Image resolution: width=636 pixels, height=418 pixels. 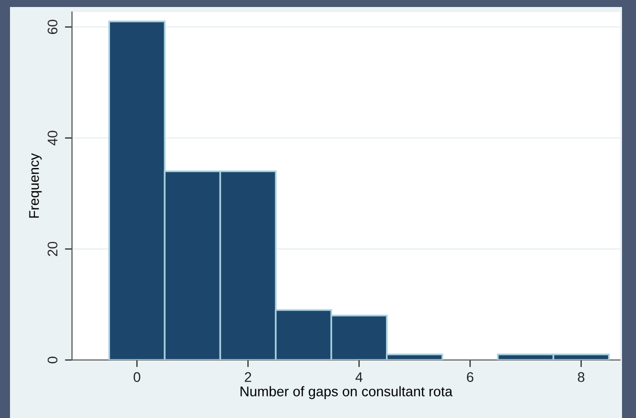 What do you see at coordinates (470, 377) in the screenshot?
I see `x-tick-label: 6` at bounding box center [470, 377].